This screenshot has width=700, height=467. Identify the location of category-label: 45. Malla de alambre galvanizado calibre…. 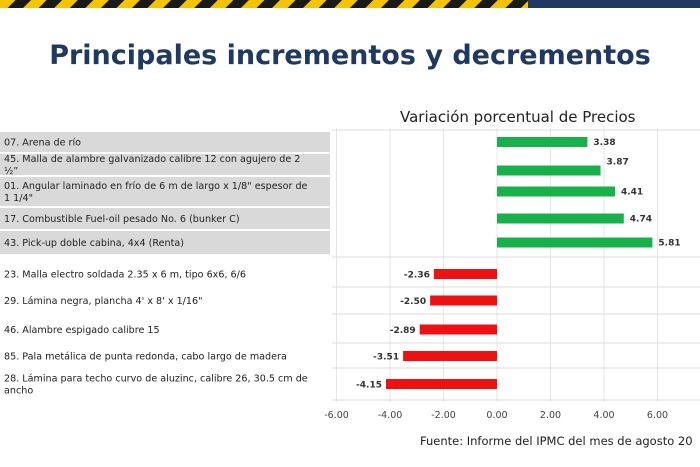
(152, 165).